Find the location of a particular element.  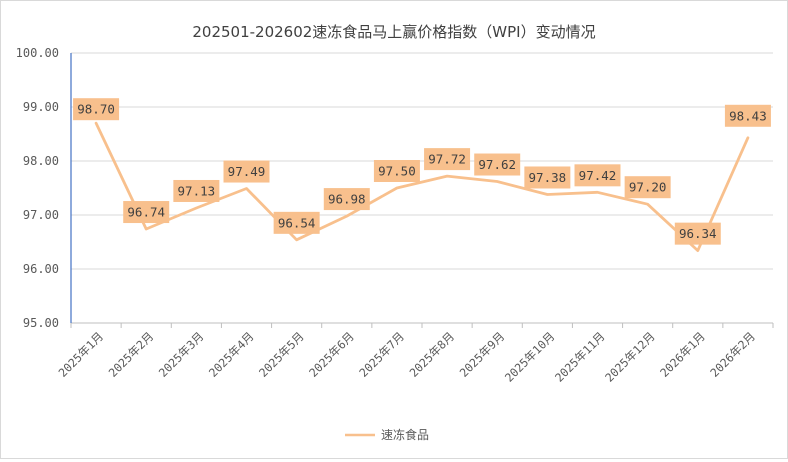

data-label-text: 96.34 is located at coordinates (698, 233).